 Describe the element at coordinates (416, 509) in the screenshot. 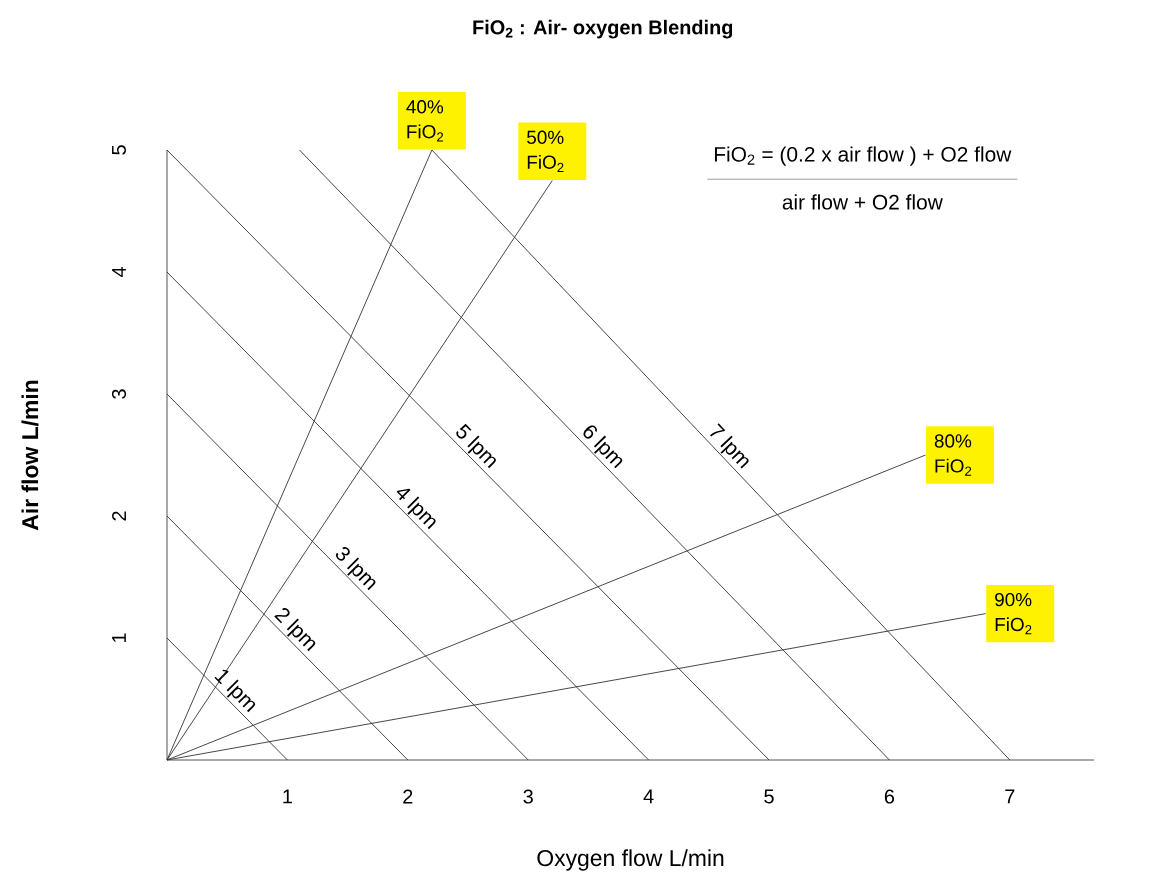

I see `text: 4 lpm` at that location.